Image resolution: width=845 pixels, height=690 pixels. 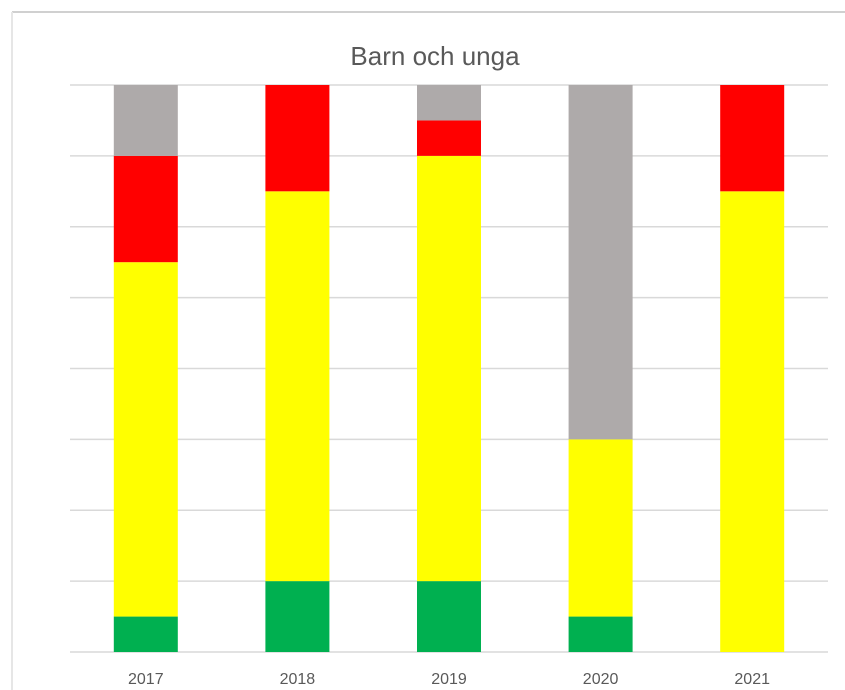 I want to click on x-tick-label: 2021, so click(x=752, y=679).